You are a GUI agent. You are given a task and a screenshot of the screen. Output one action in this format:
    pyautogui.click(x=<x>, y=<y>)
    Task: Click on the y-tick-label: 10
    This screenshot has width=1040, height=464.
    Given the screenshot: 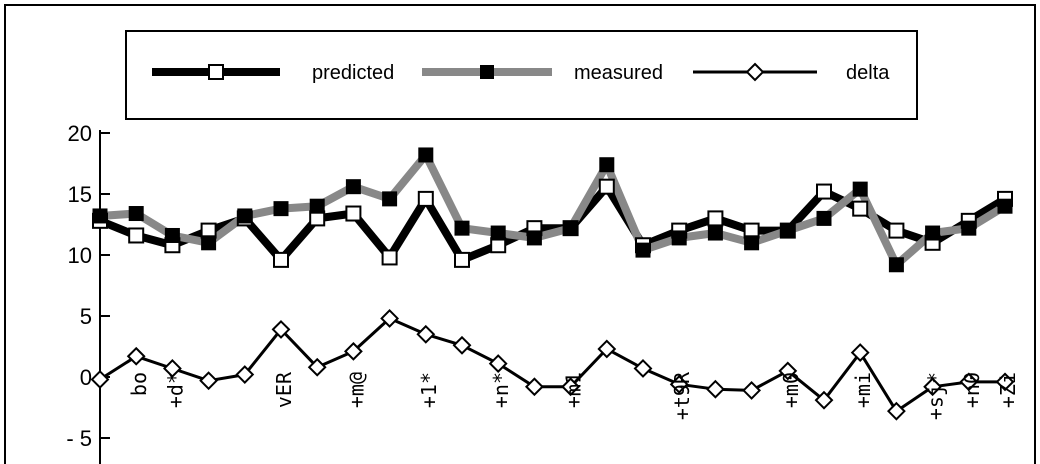 What is the action you would take?
    pyautogui.click(x=80, y=255)
    